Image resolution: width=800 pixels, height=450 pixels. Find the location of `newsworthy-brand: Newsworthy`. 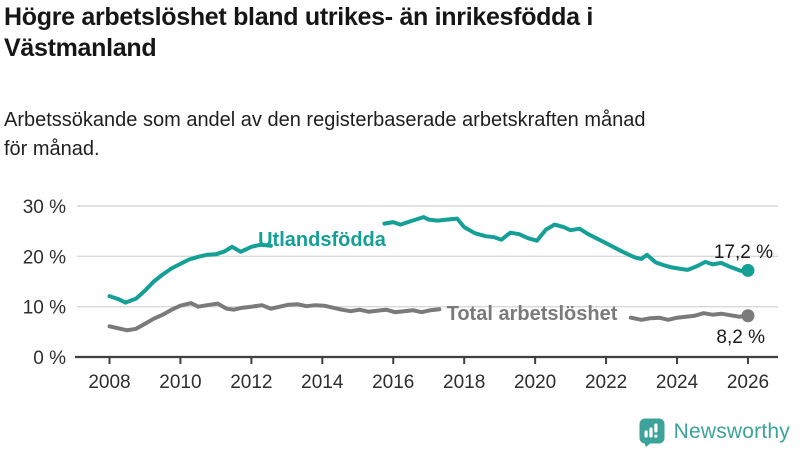

newsworthy-brand: Newsworthy is located at coordinates (714, 432).